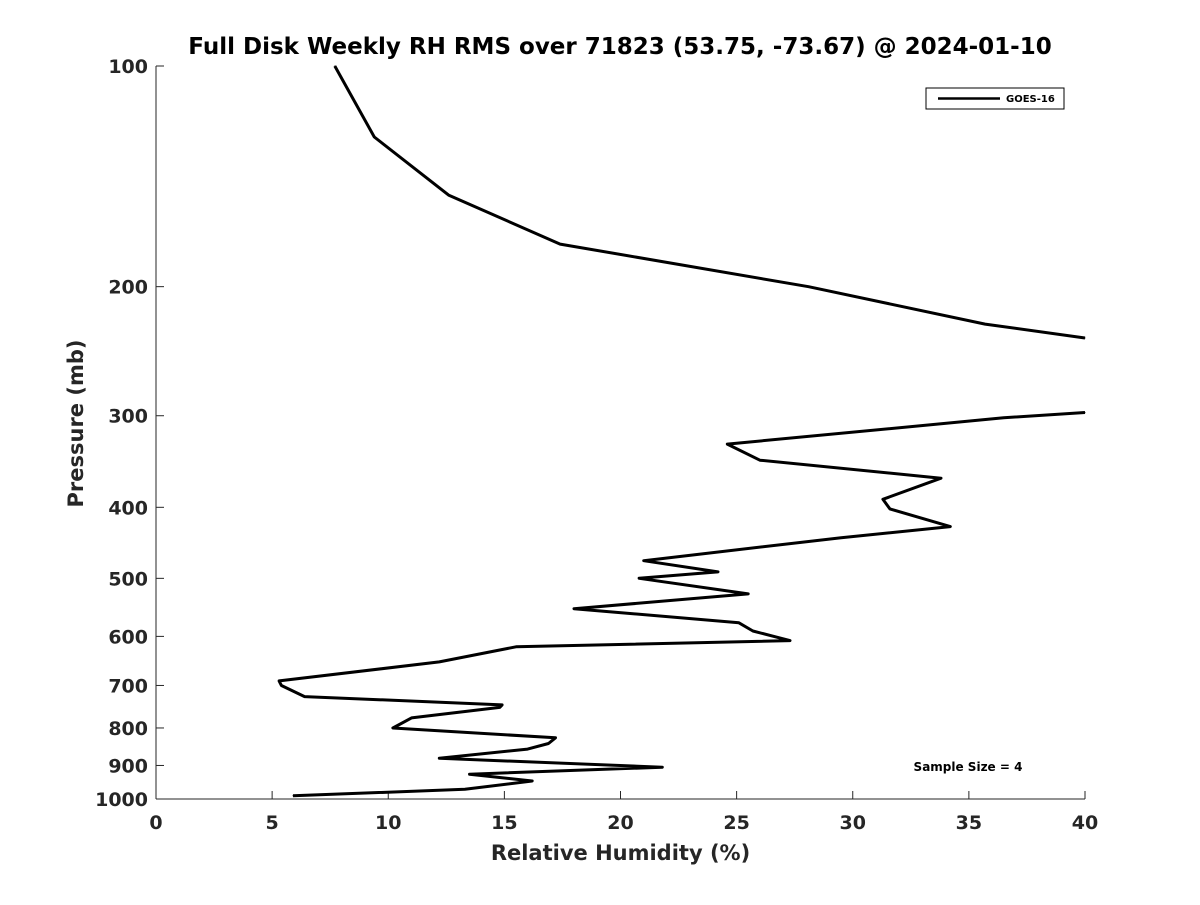 This screenshot has height=905, width=1200. What do you see at coordinates (128, 579) in the screenshot?
I see `y-tick-label: 500` at bounding box center [128, 579].